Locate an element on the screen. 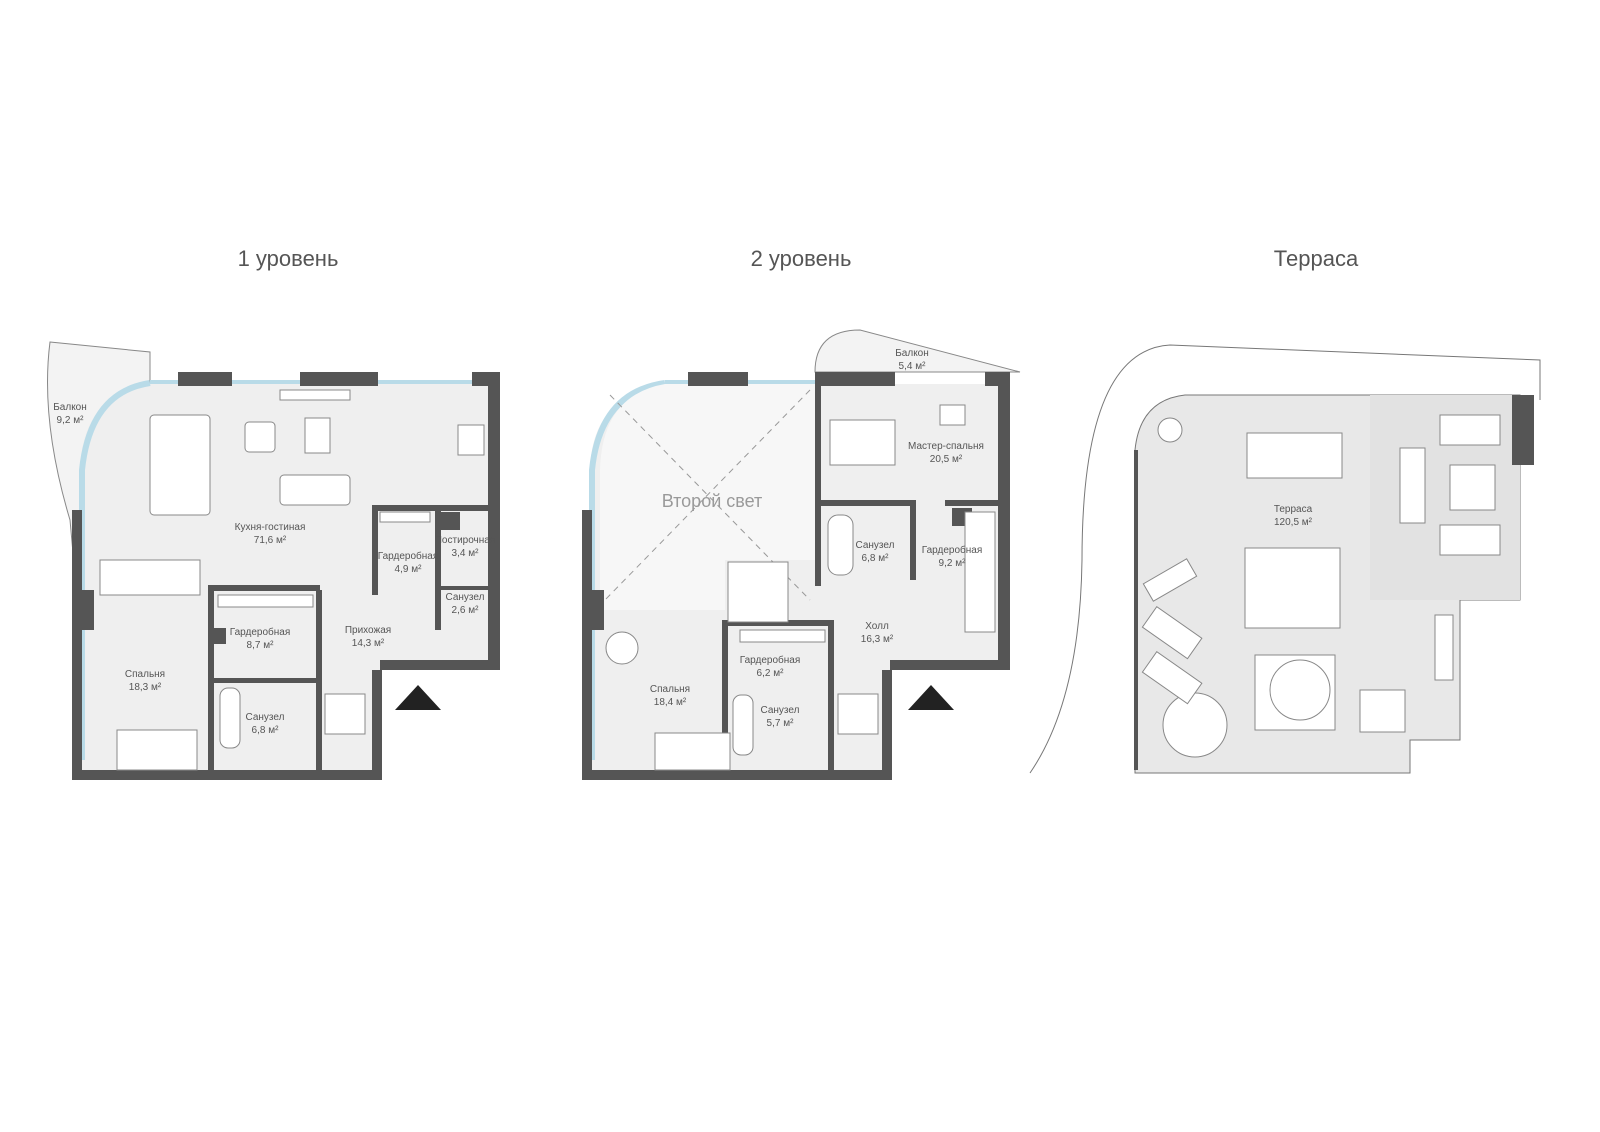  terrace-dining-table is located at coordinates (1294, 455).